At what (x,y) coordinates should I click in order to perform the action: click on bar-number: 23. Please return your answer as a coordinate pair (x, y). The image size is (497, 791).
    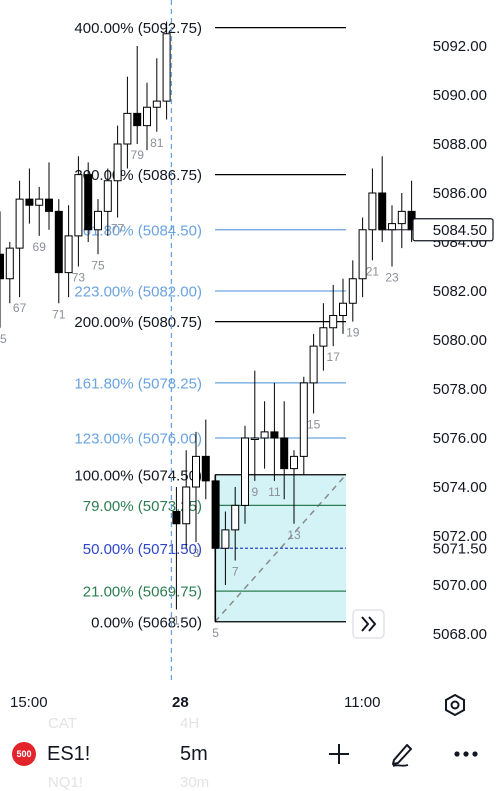
    Looking at the image, I should click on (392, 278).